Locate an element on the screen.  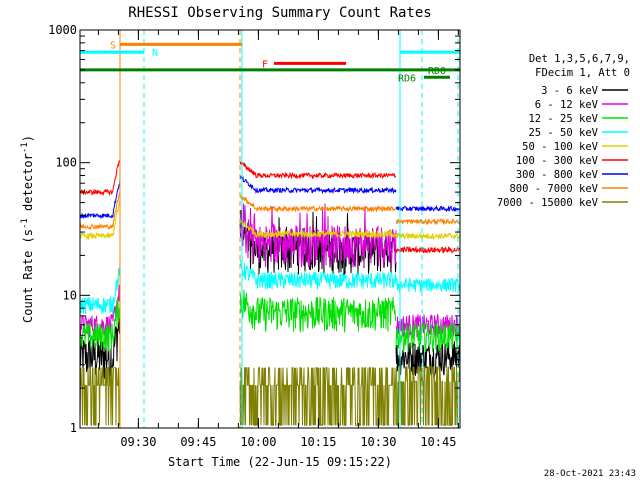
x-tick-label: 10:00 is located at coordinates (258, 442).